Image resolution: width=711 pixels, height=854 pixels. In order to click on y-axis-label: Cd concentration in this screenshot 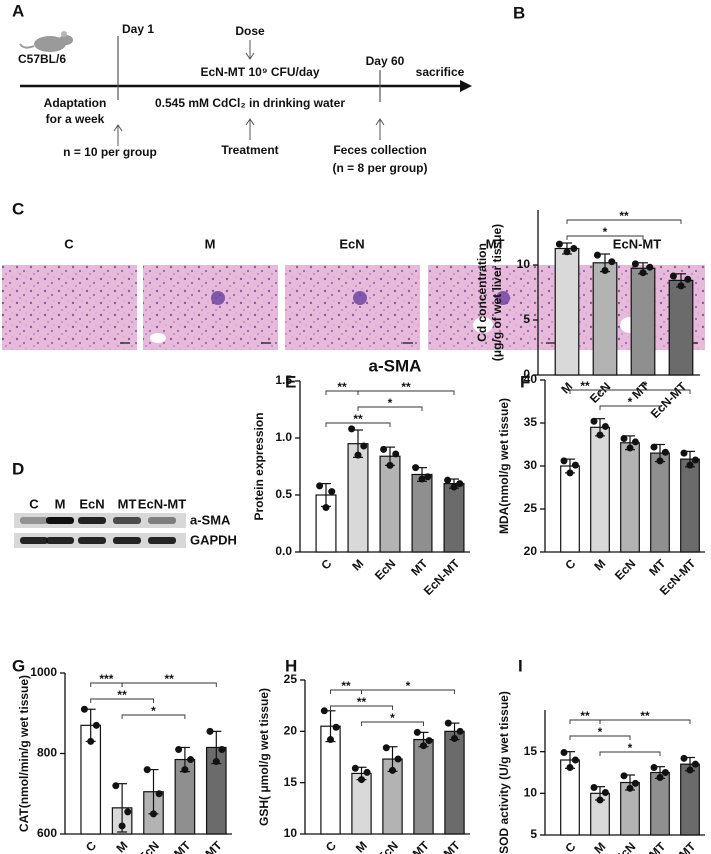, I will do `click(482, 292)`.